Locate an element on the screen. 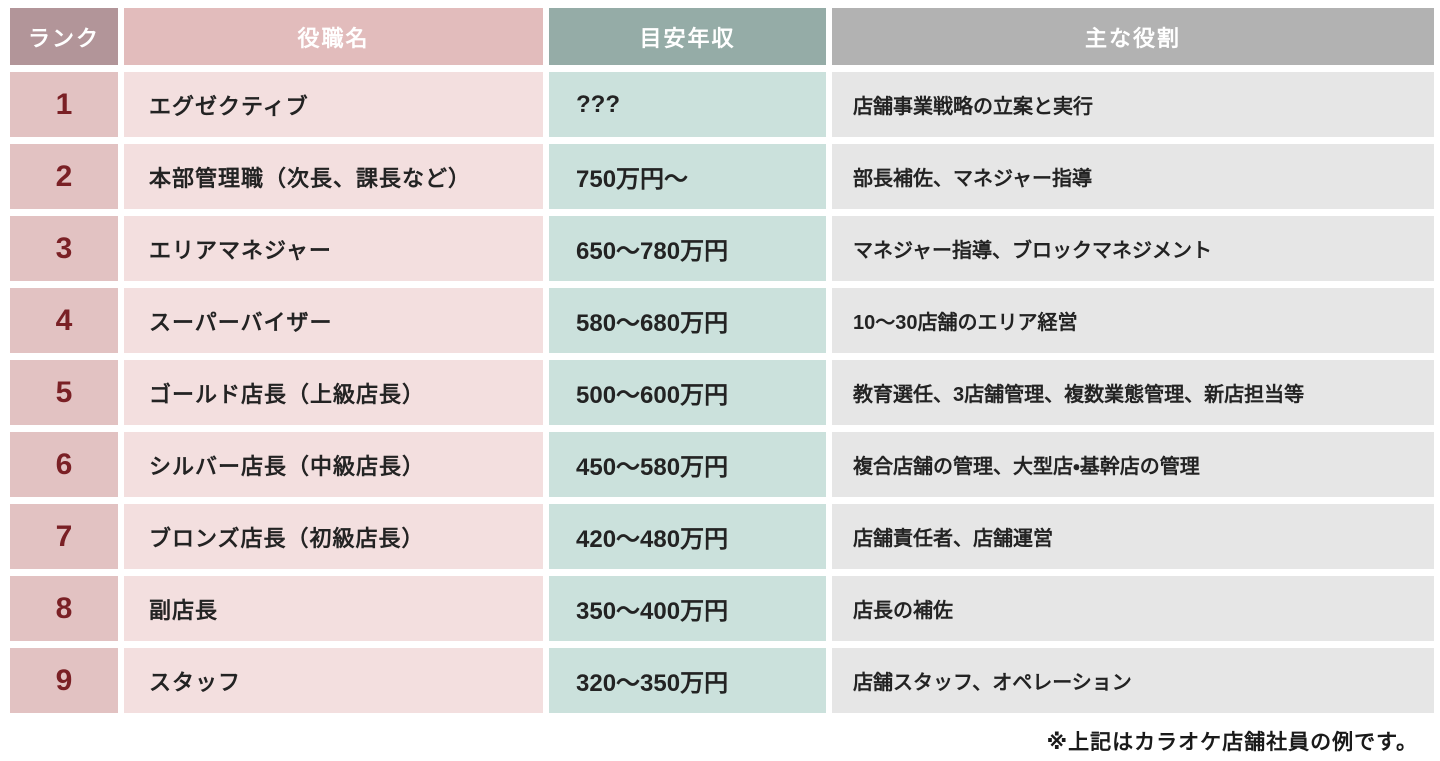 Image resolution: width=1440 pixels, height=761 pixels. title-cell: スタッフ is located at coordinates (333, 680).